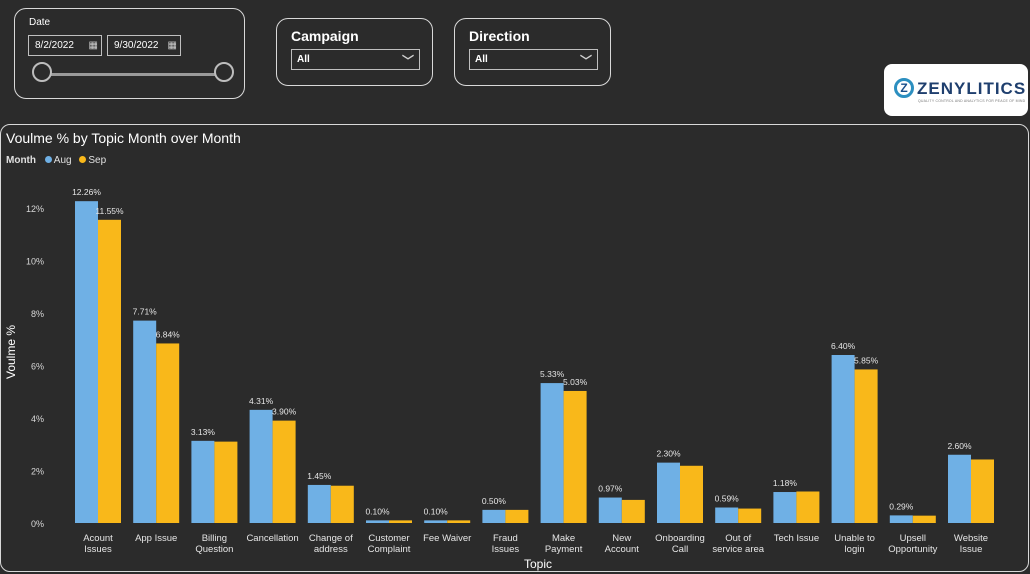  What do you see at coordinates (319, 476) in the screenshot?
I see `data-label: 1.45%` at bounding box center [319, 476].